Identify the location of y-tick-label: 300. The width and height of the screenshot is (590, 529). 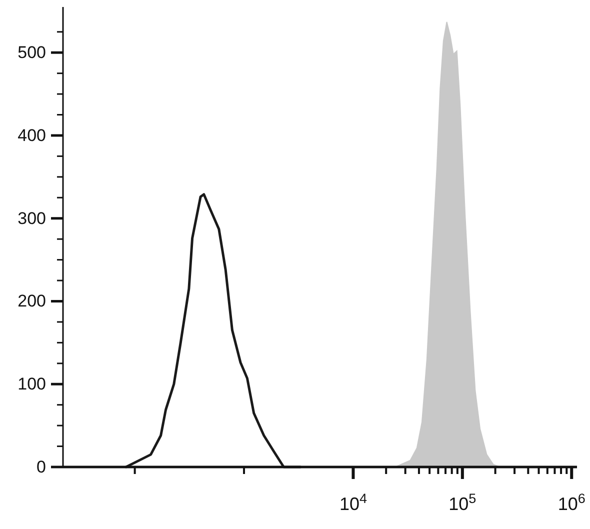
(32, 218).